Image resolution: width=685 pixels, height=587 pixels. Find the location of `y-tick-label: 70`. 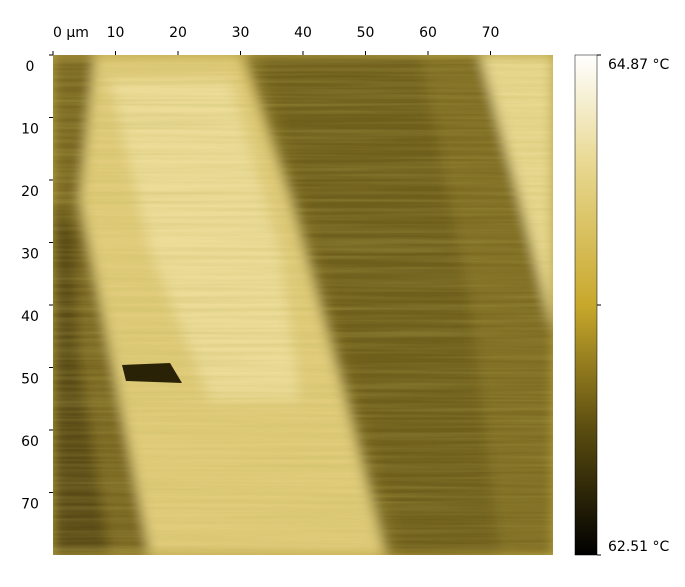

y-tick-label: 70 is located at coordinates (30, 505).